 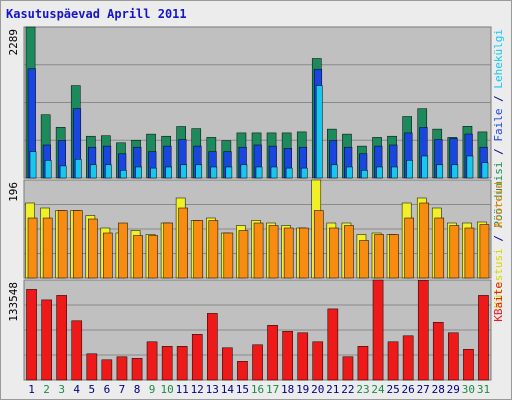 I want to click on legend-hits_files_pages: Pöördumisi / Faile / Lehekülgi, so click(x=498, y=128).